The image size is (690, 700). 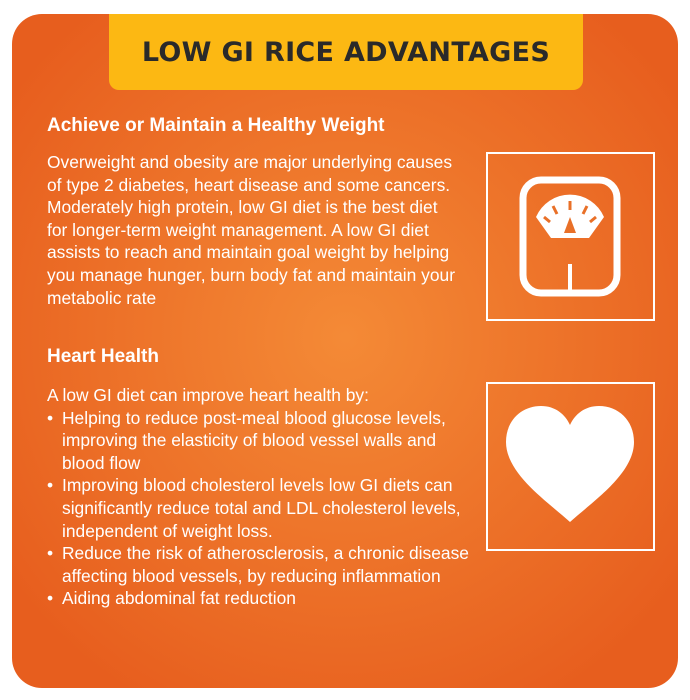 I want to click on weighing-scale-icon, so click(x=570, y=236).